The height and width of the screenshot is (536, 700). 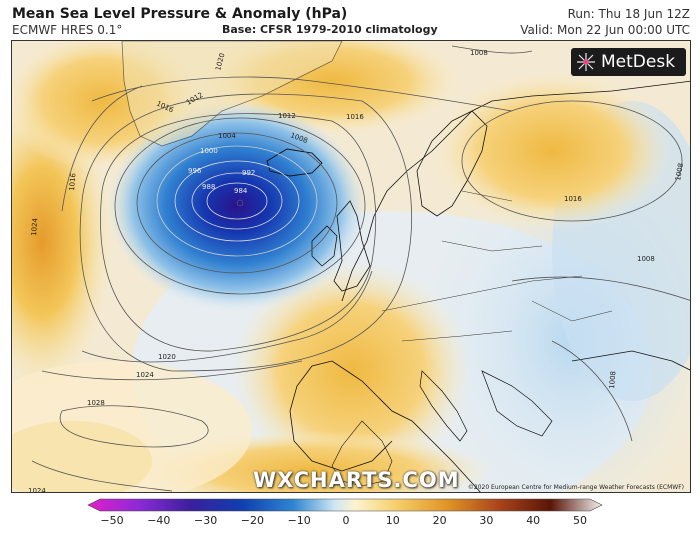 I want to click on isobar-label: 1000, so click(x=209, y=151).